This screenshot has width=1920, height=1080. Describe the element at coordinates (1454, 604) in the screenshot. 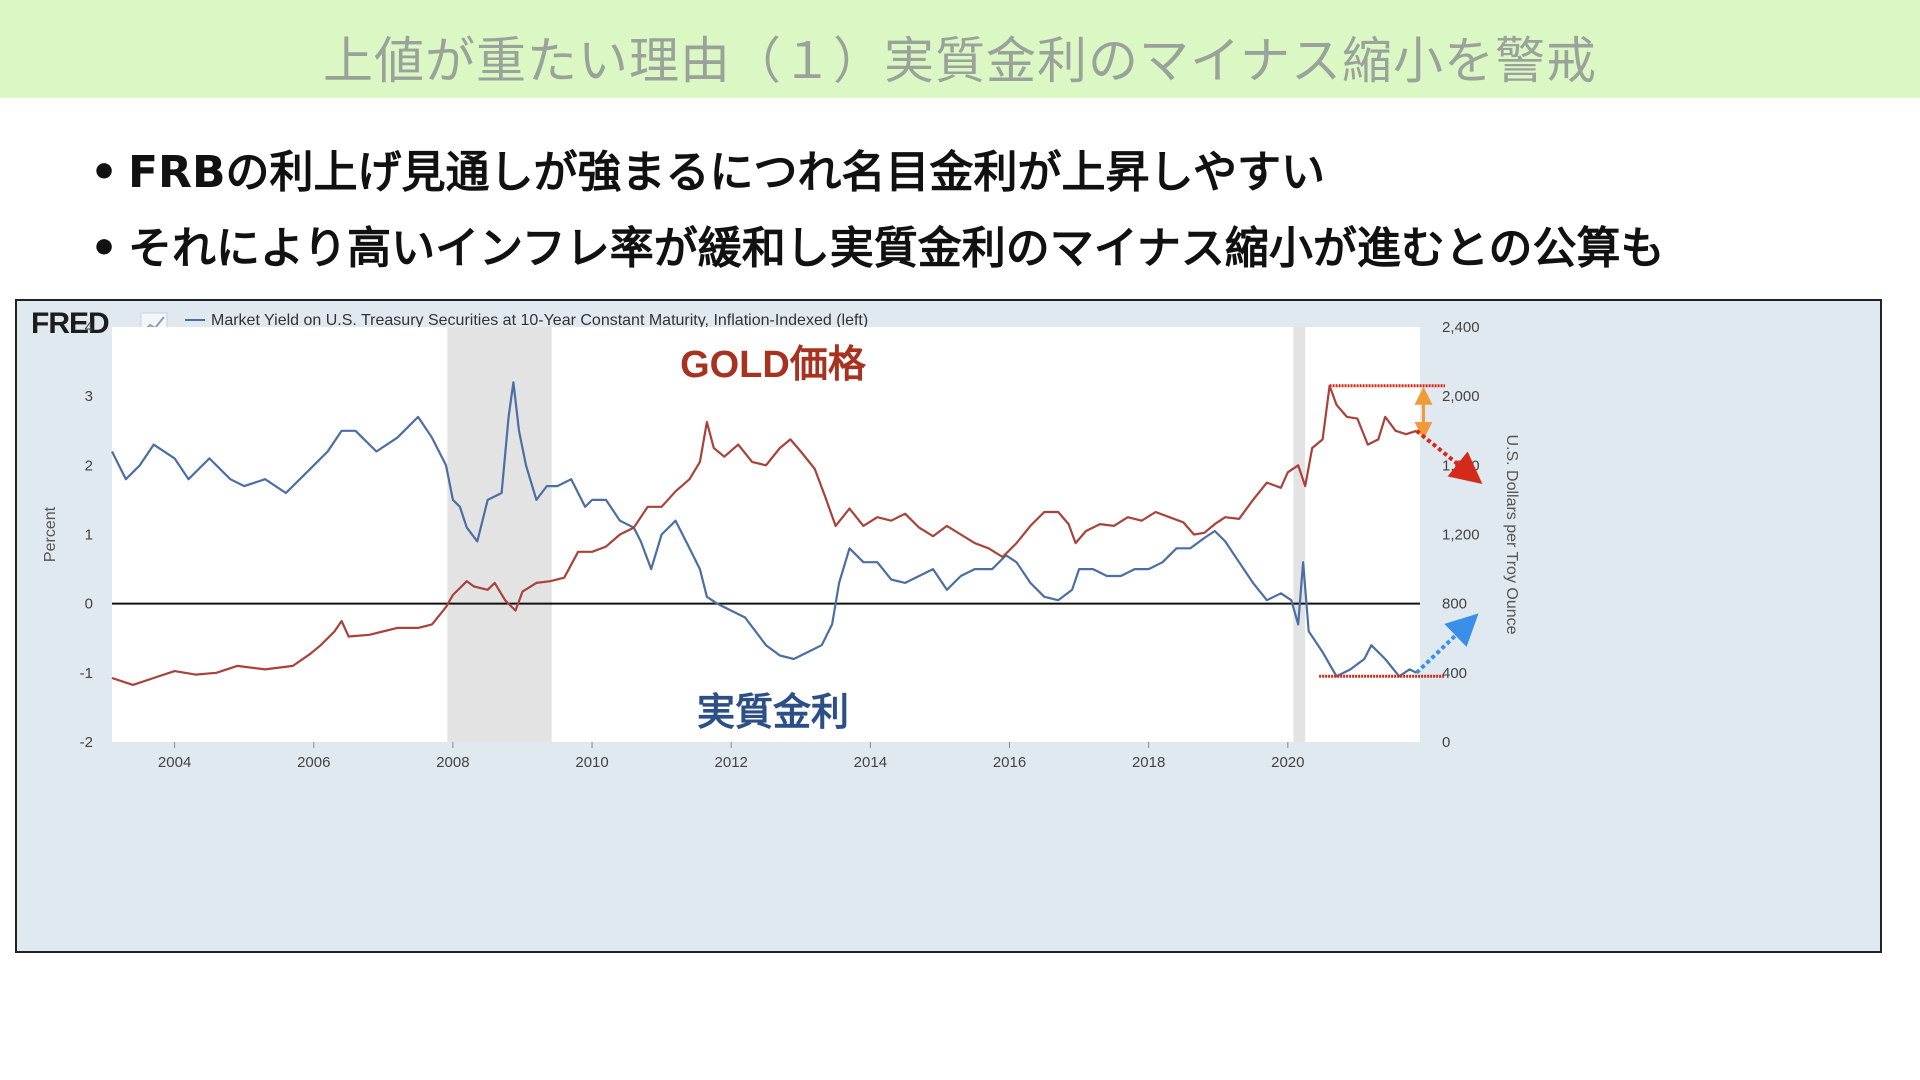

I see `y-right-tick-label: 800` at that location.